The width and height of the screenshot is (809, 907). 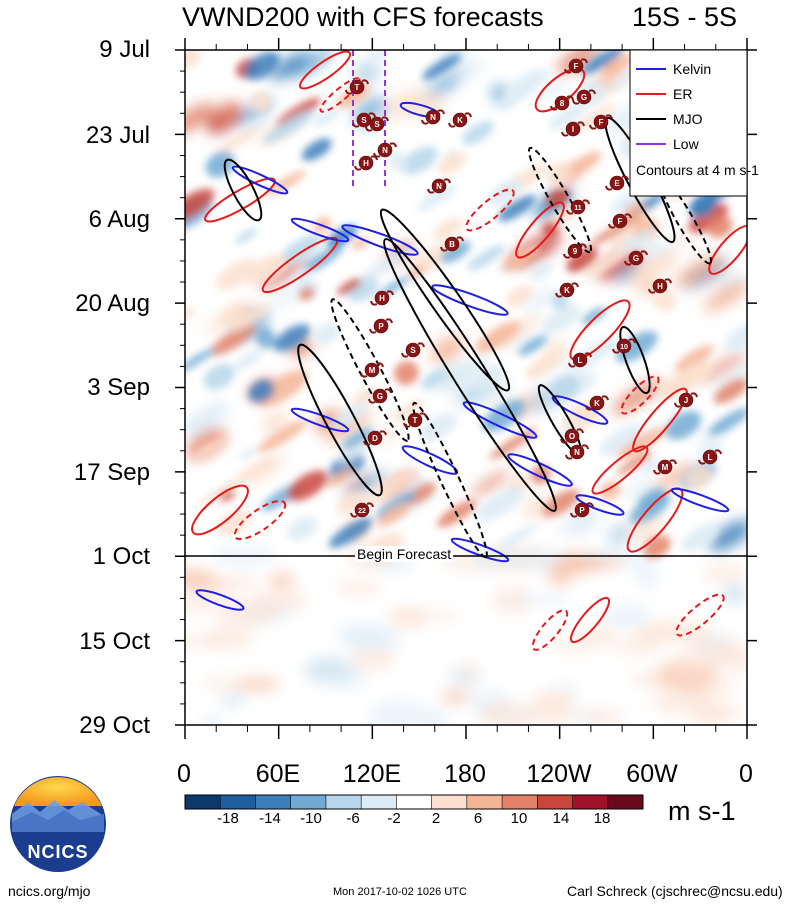 I want to click on colorbar-label: 6, so click(x=478, y=818).